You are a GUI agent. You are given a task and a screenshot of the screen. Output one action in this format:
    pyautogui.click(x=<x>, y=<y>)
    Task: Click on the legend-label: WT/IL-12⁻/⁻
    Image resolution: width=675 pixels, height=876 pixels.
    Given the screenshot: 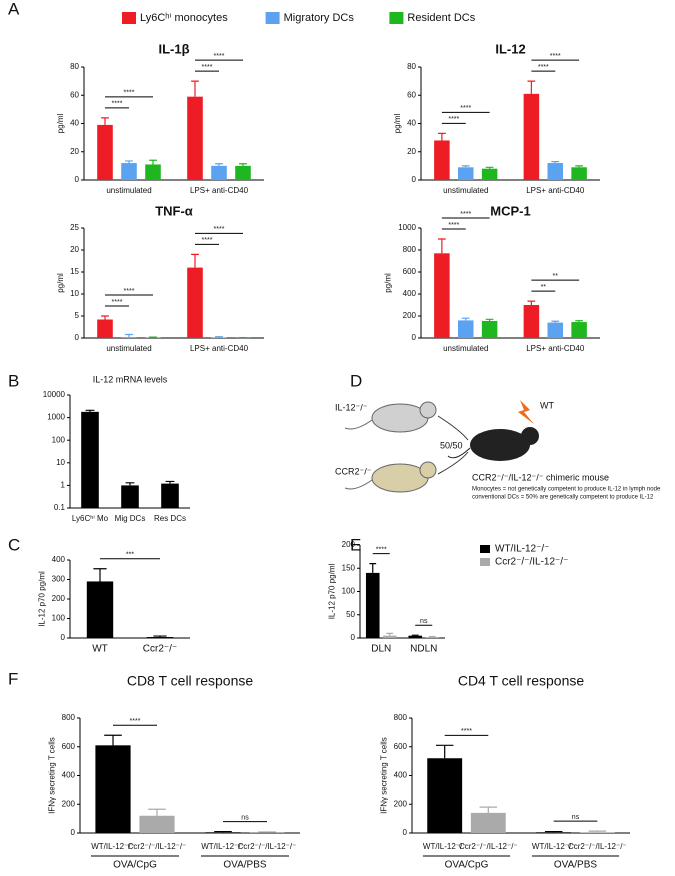 What is the action you would take?
    pyautogui.click(x=522, y=549)
    